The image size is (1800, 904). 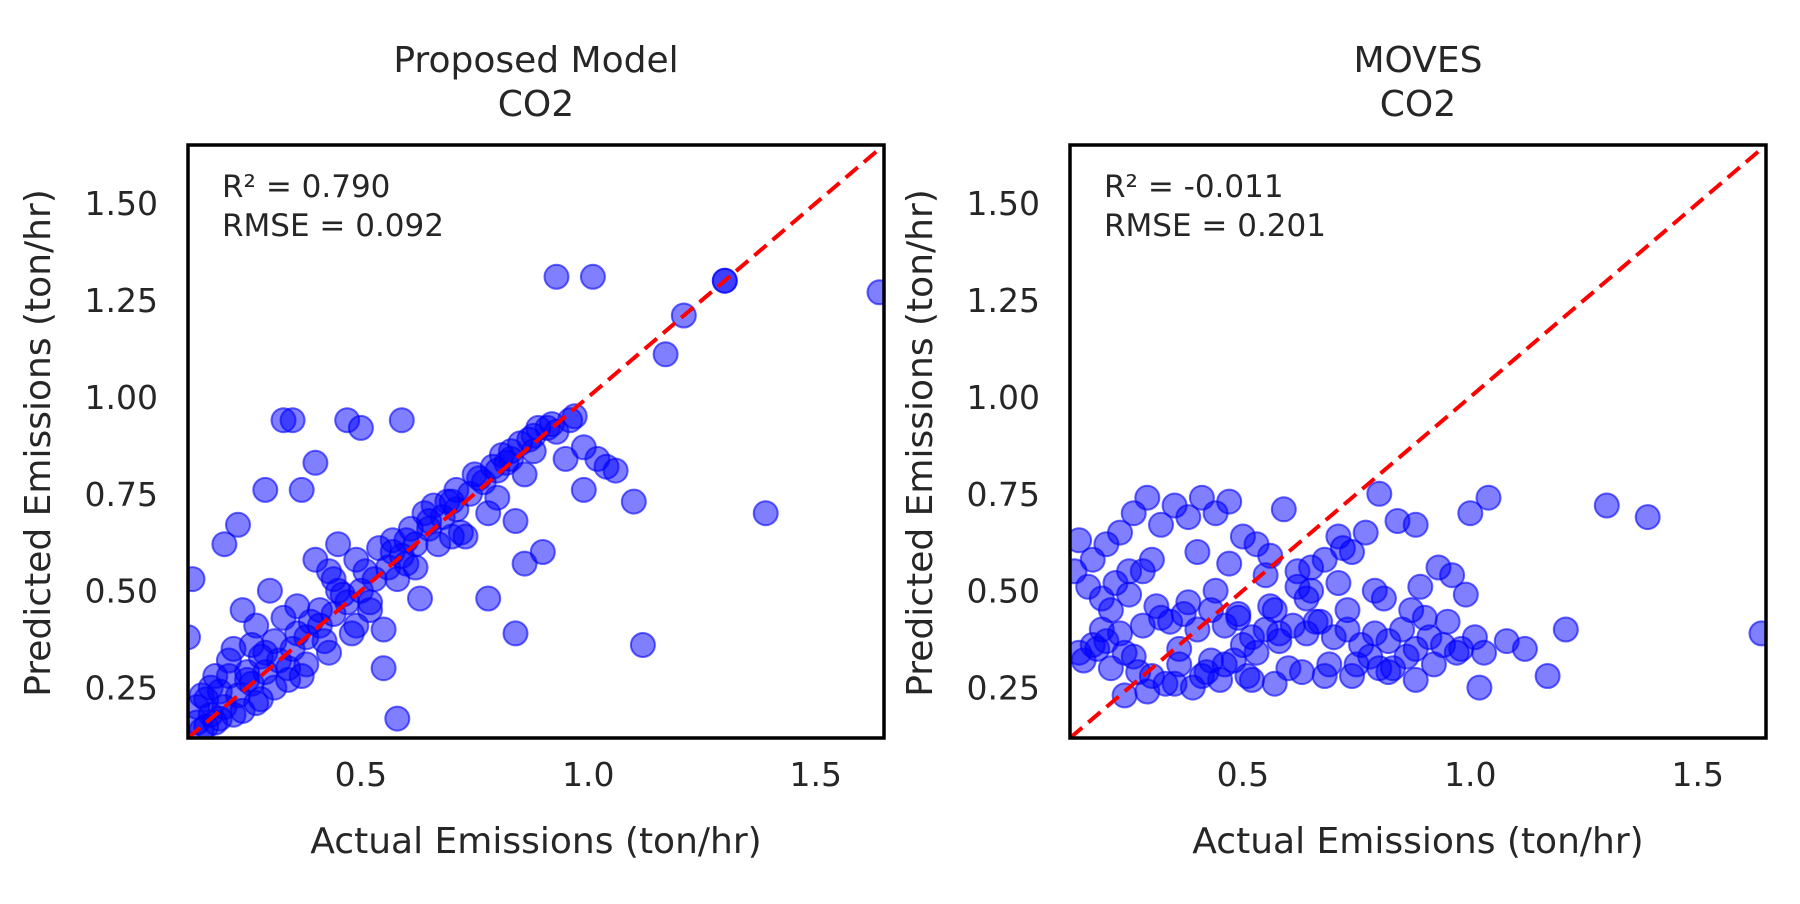 I want to click on x-axis-label: Actual Emissions (ton/hr), so click(x=535, y=841).